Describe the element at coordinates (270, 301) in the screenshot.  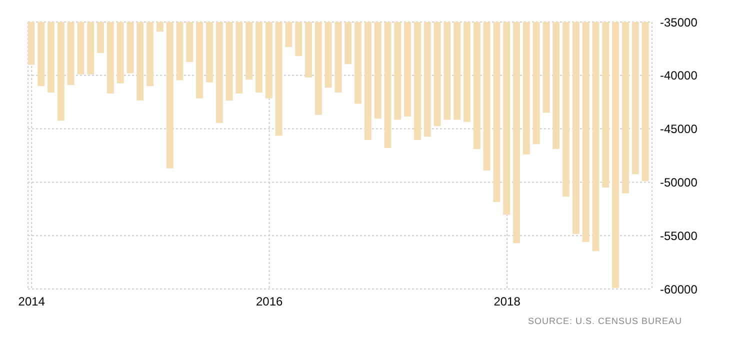
I see `x-tick-label: 2016` at that location.